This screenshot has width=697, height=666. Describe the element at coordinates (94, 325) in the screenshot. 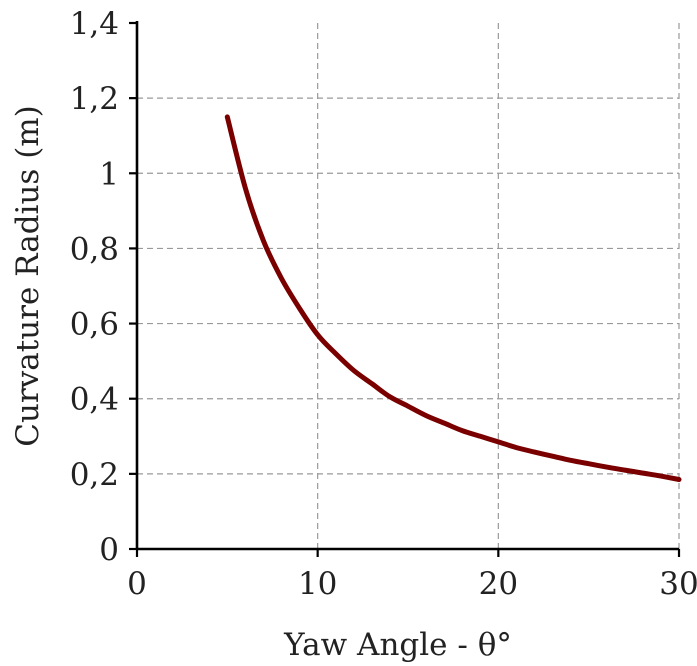

I see `y-tick-label: 0,6` at that location.